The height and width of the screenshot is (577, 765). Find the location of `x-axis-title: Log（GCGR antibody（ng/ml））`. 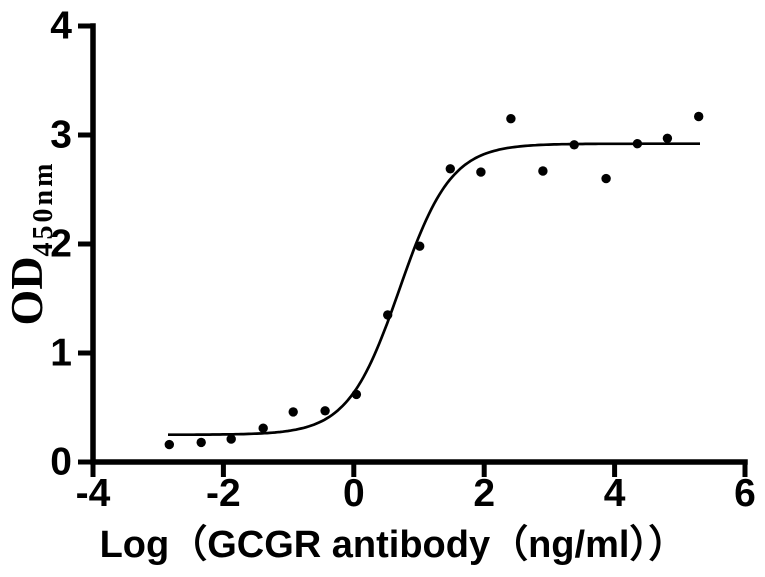

x-axis-title: Log（GCGR antibody（ng/ml）） is located at coordinates (393, 545).